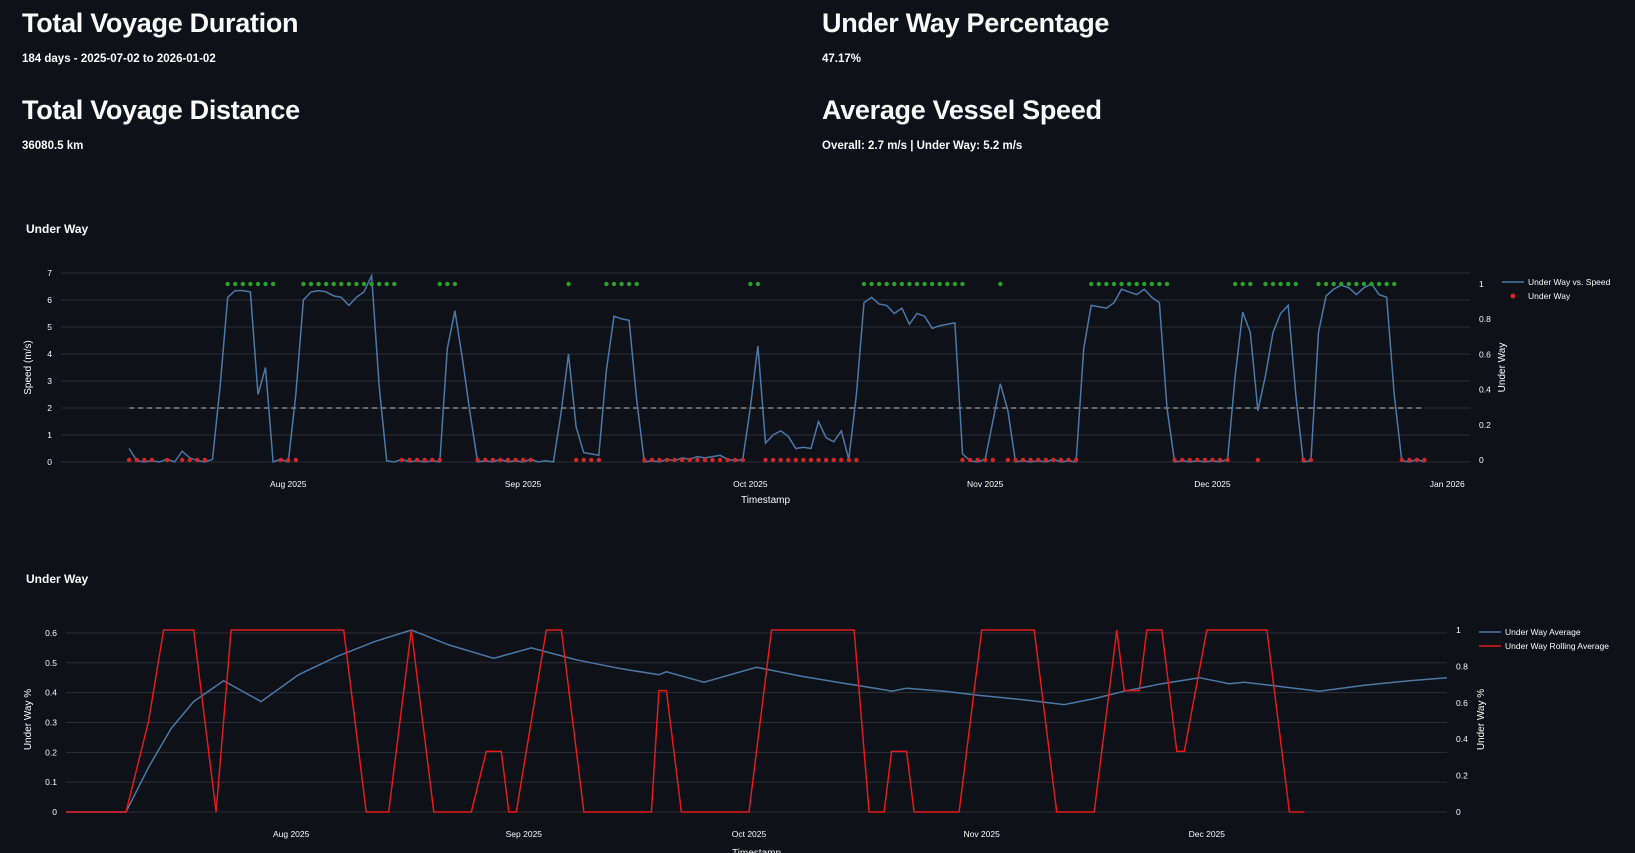 The image size is (1635, 853). Describe the element at coordinates (842, 59) in the screenshot. I see `metric-value: 47.17%` at that location.